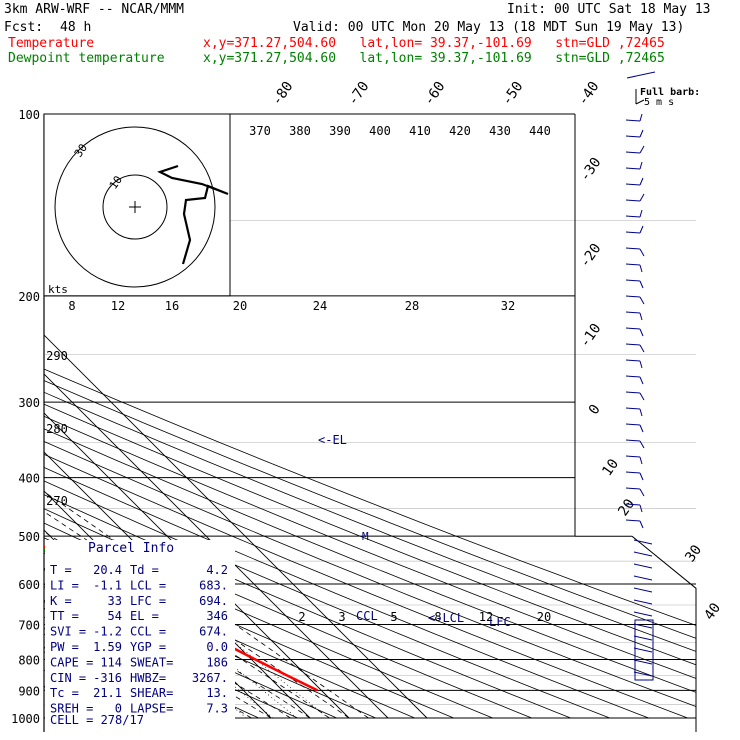  Describe the element at coordinates (365, 536) in the screenshot. I see `m-marker: M` at that location.